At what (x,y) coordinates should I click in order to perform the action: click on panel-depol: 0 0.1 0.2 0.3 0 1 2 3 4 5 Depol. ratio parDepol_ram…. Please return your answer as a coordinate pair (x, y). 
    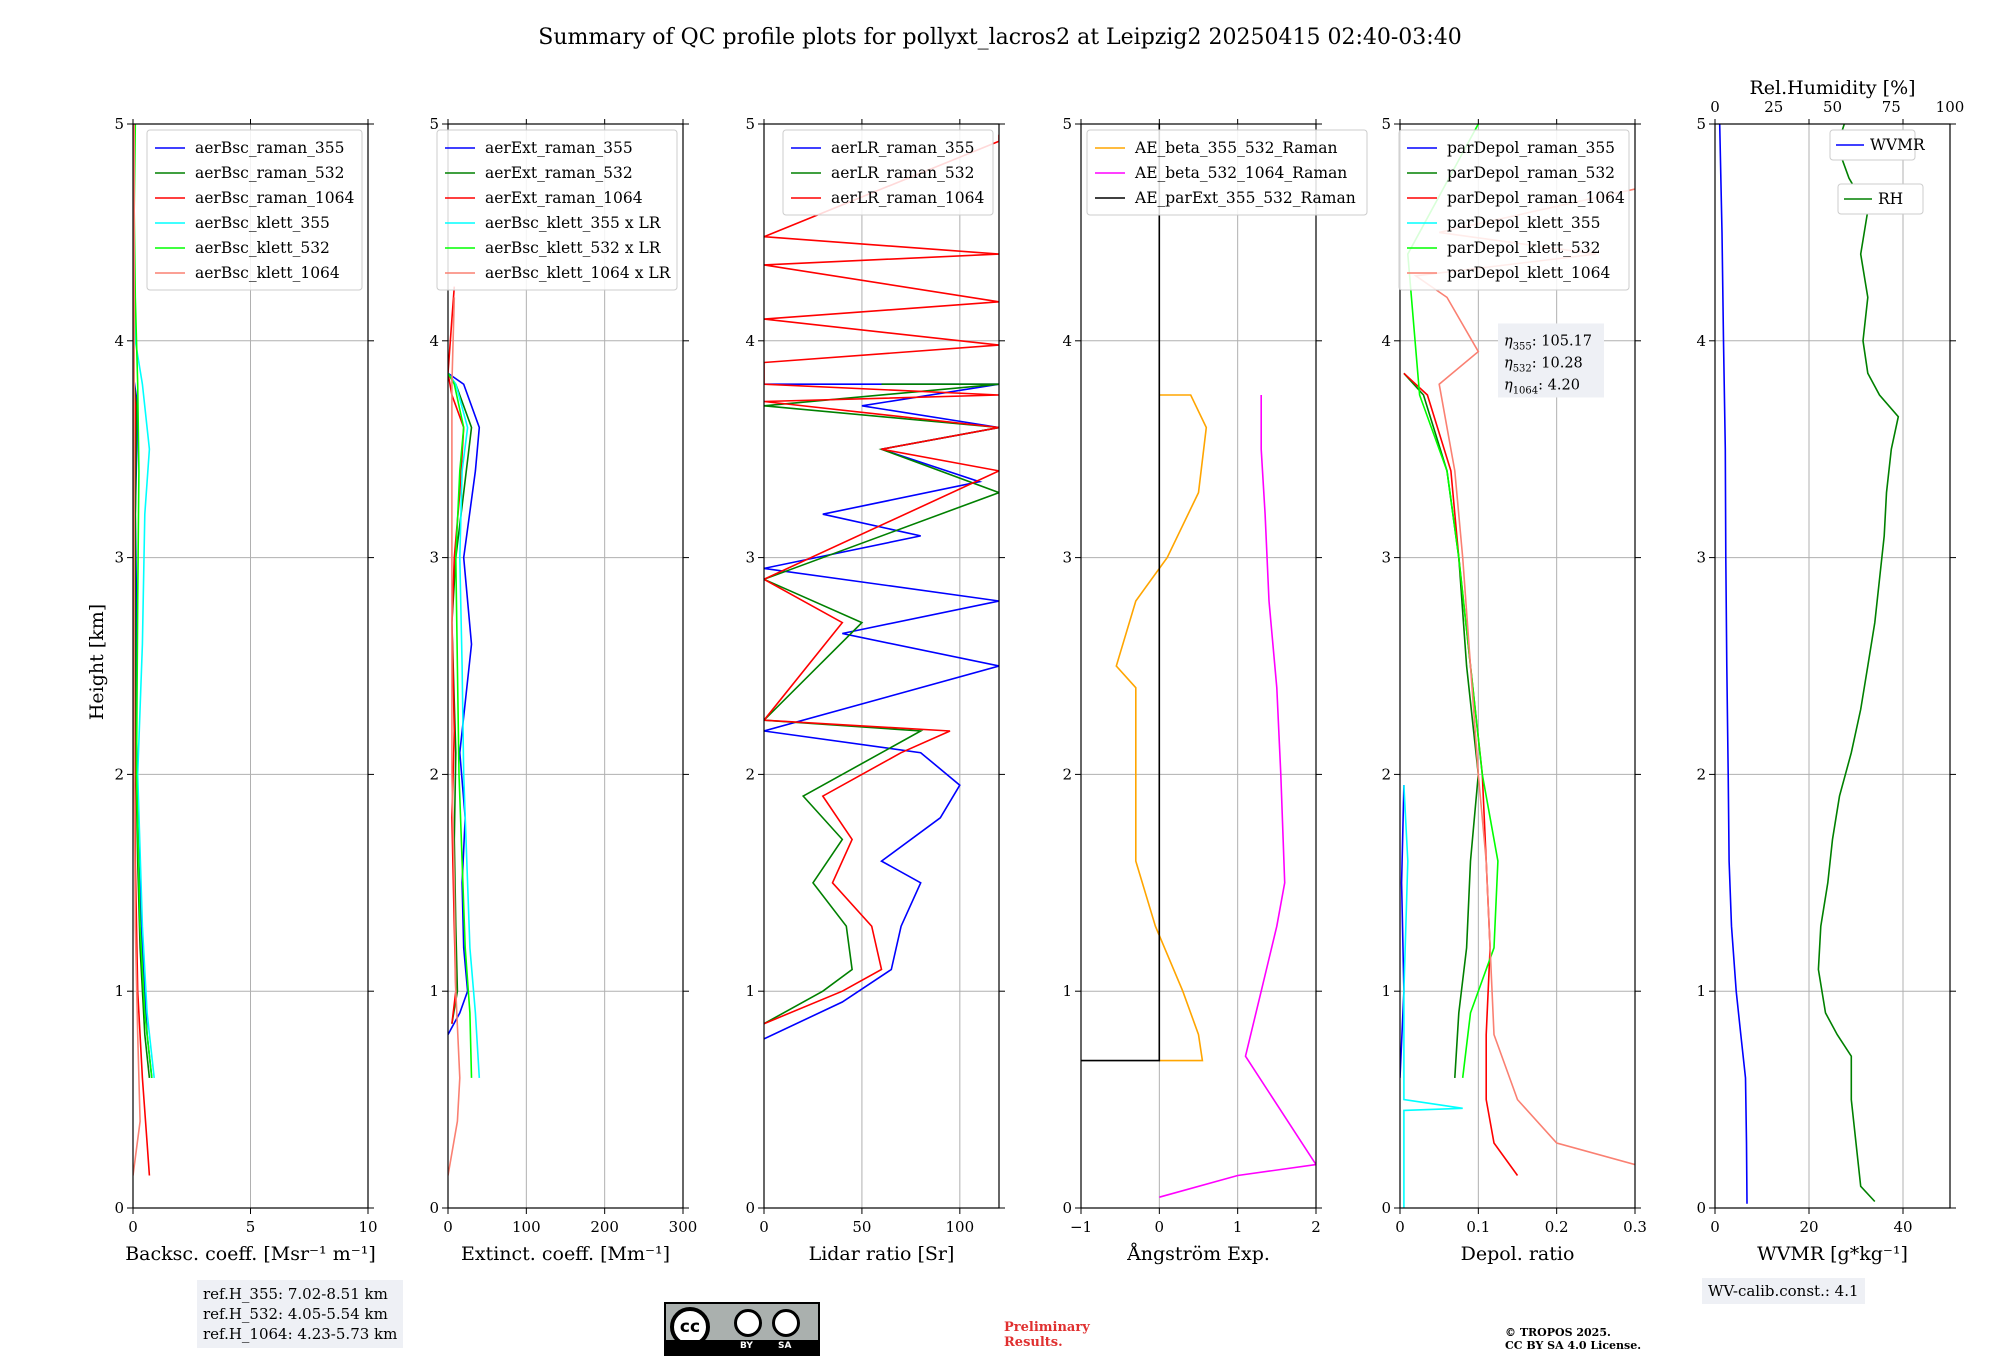
    Looking at the image, I should click on (1513, 690).